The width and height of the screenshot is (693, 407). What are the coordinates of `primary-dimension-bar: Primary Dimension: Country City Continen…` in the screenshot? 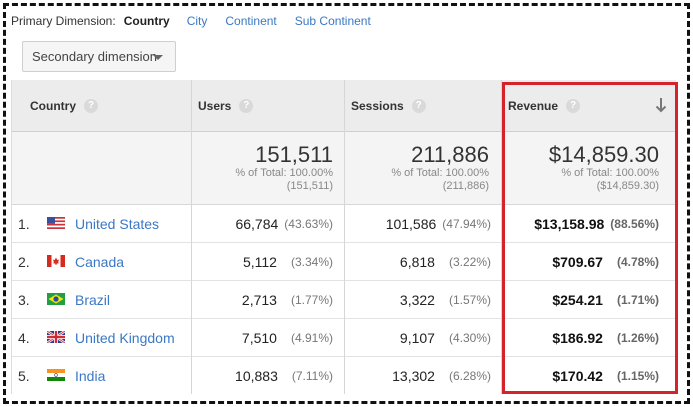 It's located at (200, 21).